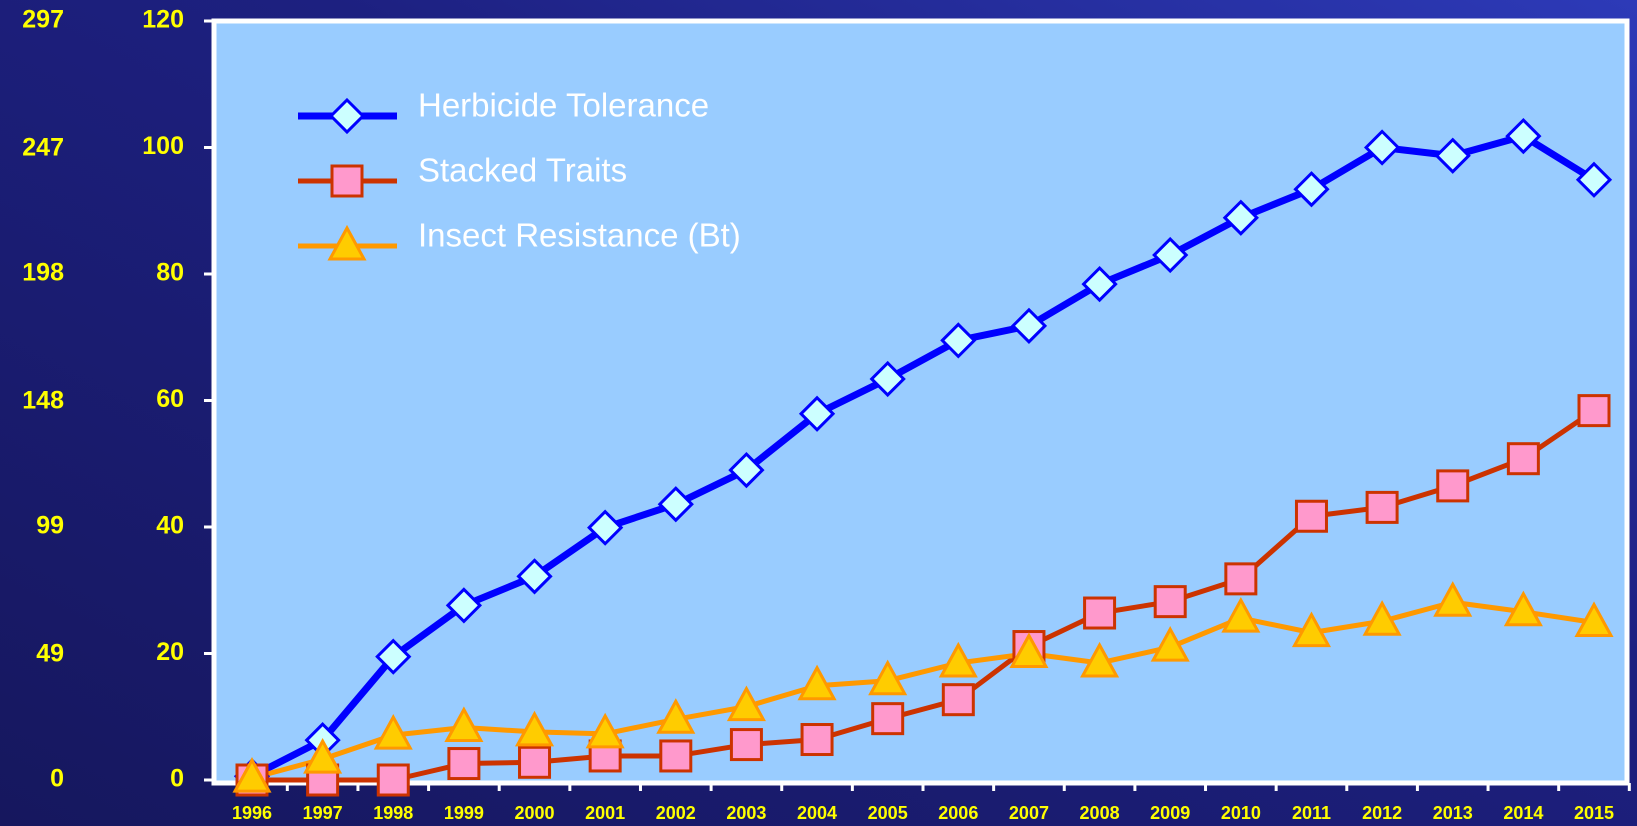 The width and height of the screenshot is (1637, 826). What do you see at coordinates (579, 235) in the screenshot?
I see `legend-label: Insect Resistance (Bt)` at bounding box center [579, 235].